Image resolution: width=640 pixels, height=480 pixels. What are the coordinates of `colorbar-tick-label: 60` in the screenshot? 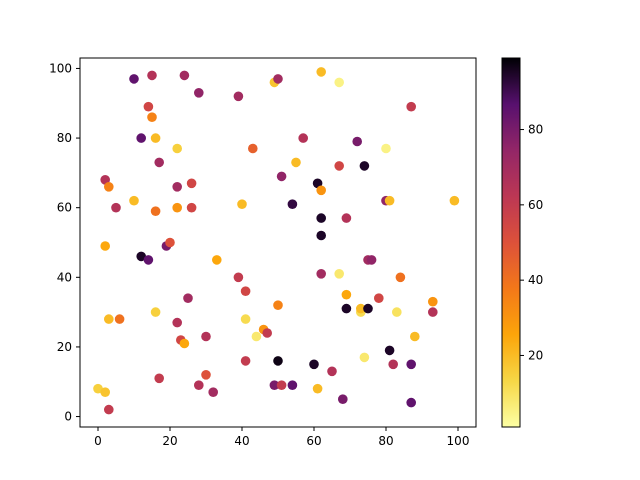 It's located at (535, 205).